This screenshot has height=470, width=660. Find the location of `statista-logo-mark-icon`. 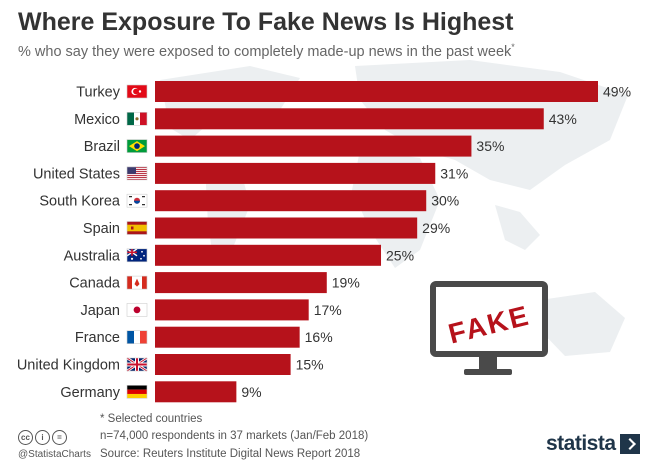

statista-logo-mark-icon is located at coordinates (629, 444).